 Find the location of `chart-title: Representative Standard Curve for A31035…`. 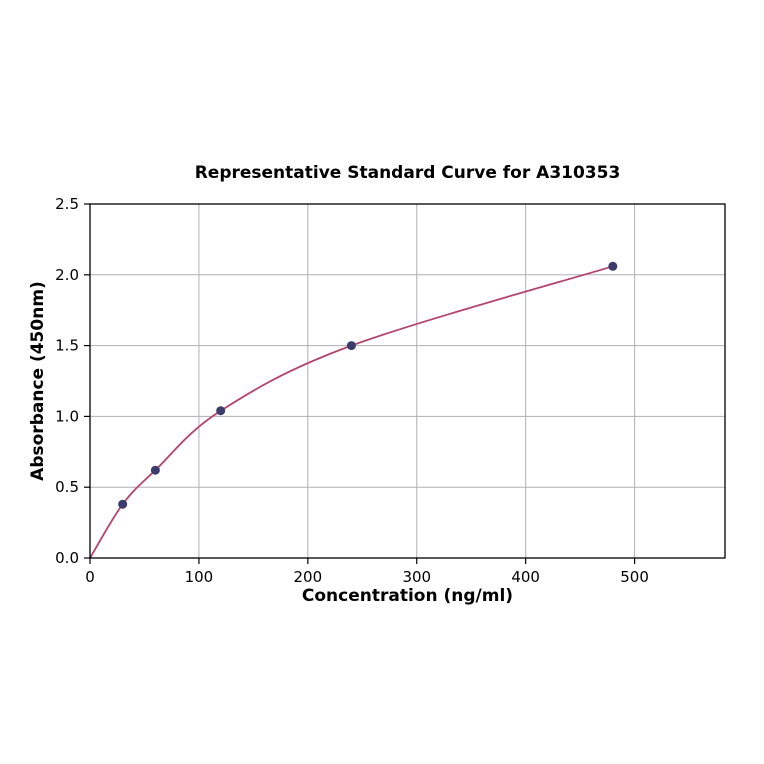

chart-title: Representative Standard Curve for A31035… is located at coordinates (407, 173).